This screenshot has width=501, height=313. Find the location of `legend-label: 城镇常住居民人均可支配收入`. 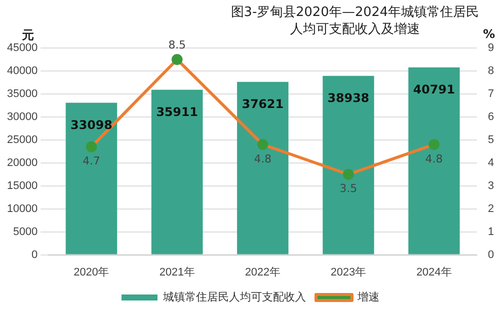

legend-label: 城镇常住居民人均可支配收入 is located at coordinates (234, 297).